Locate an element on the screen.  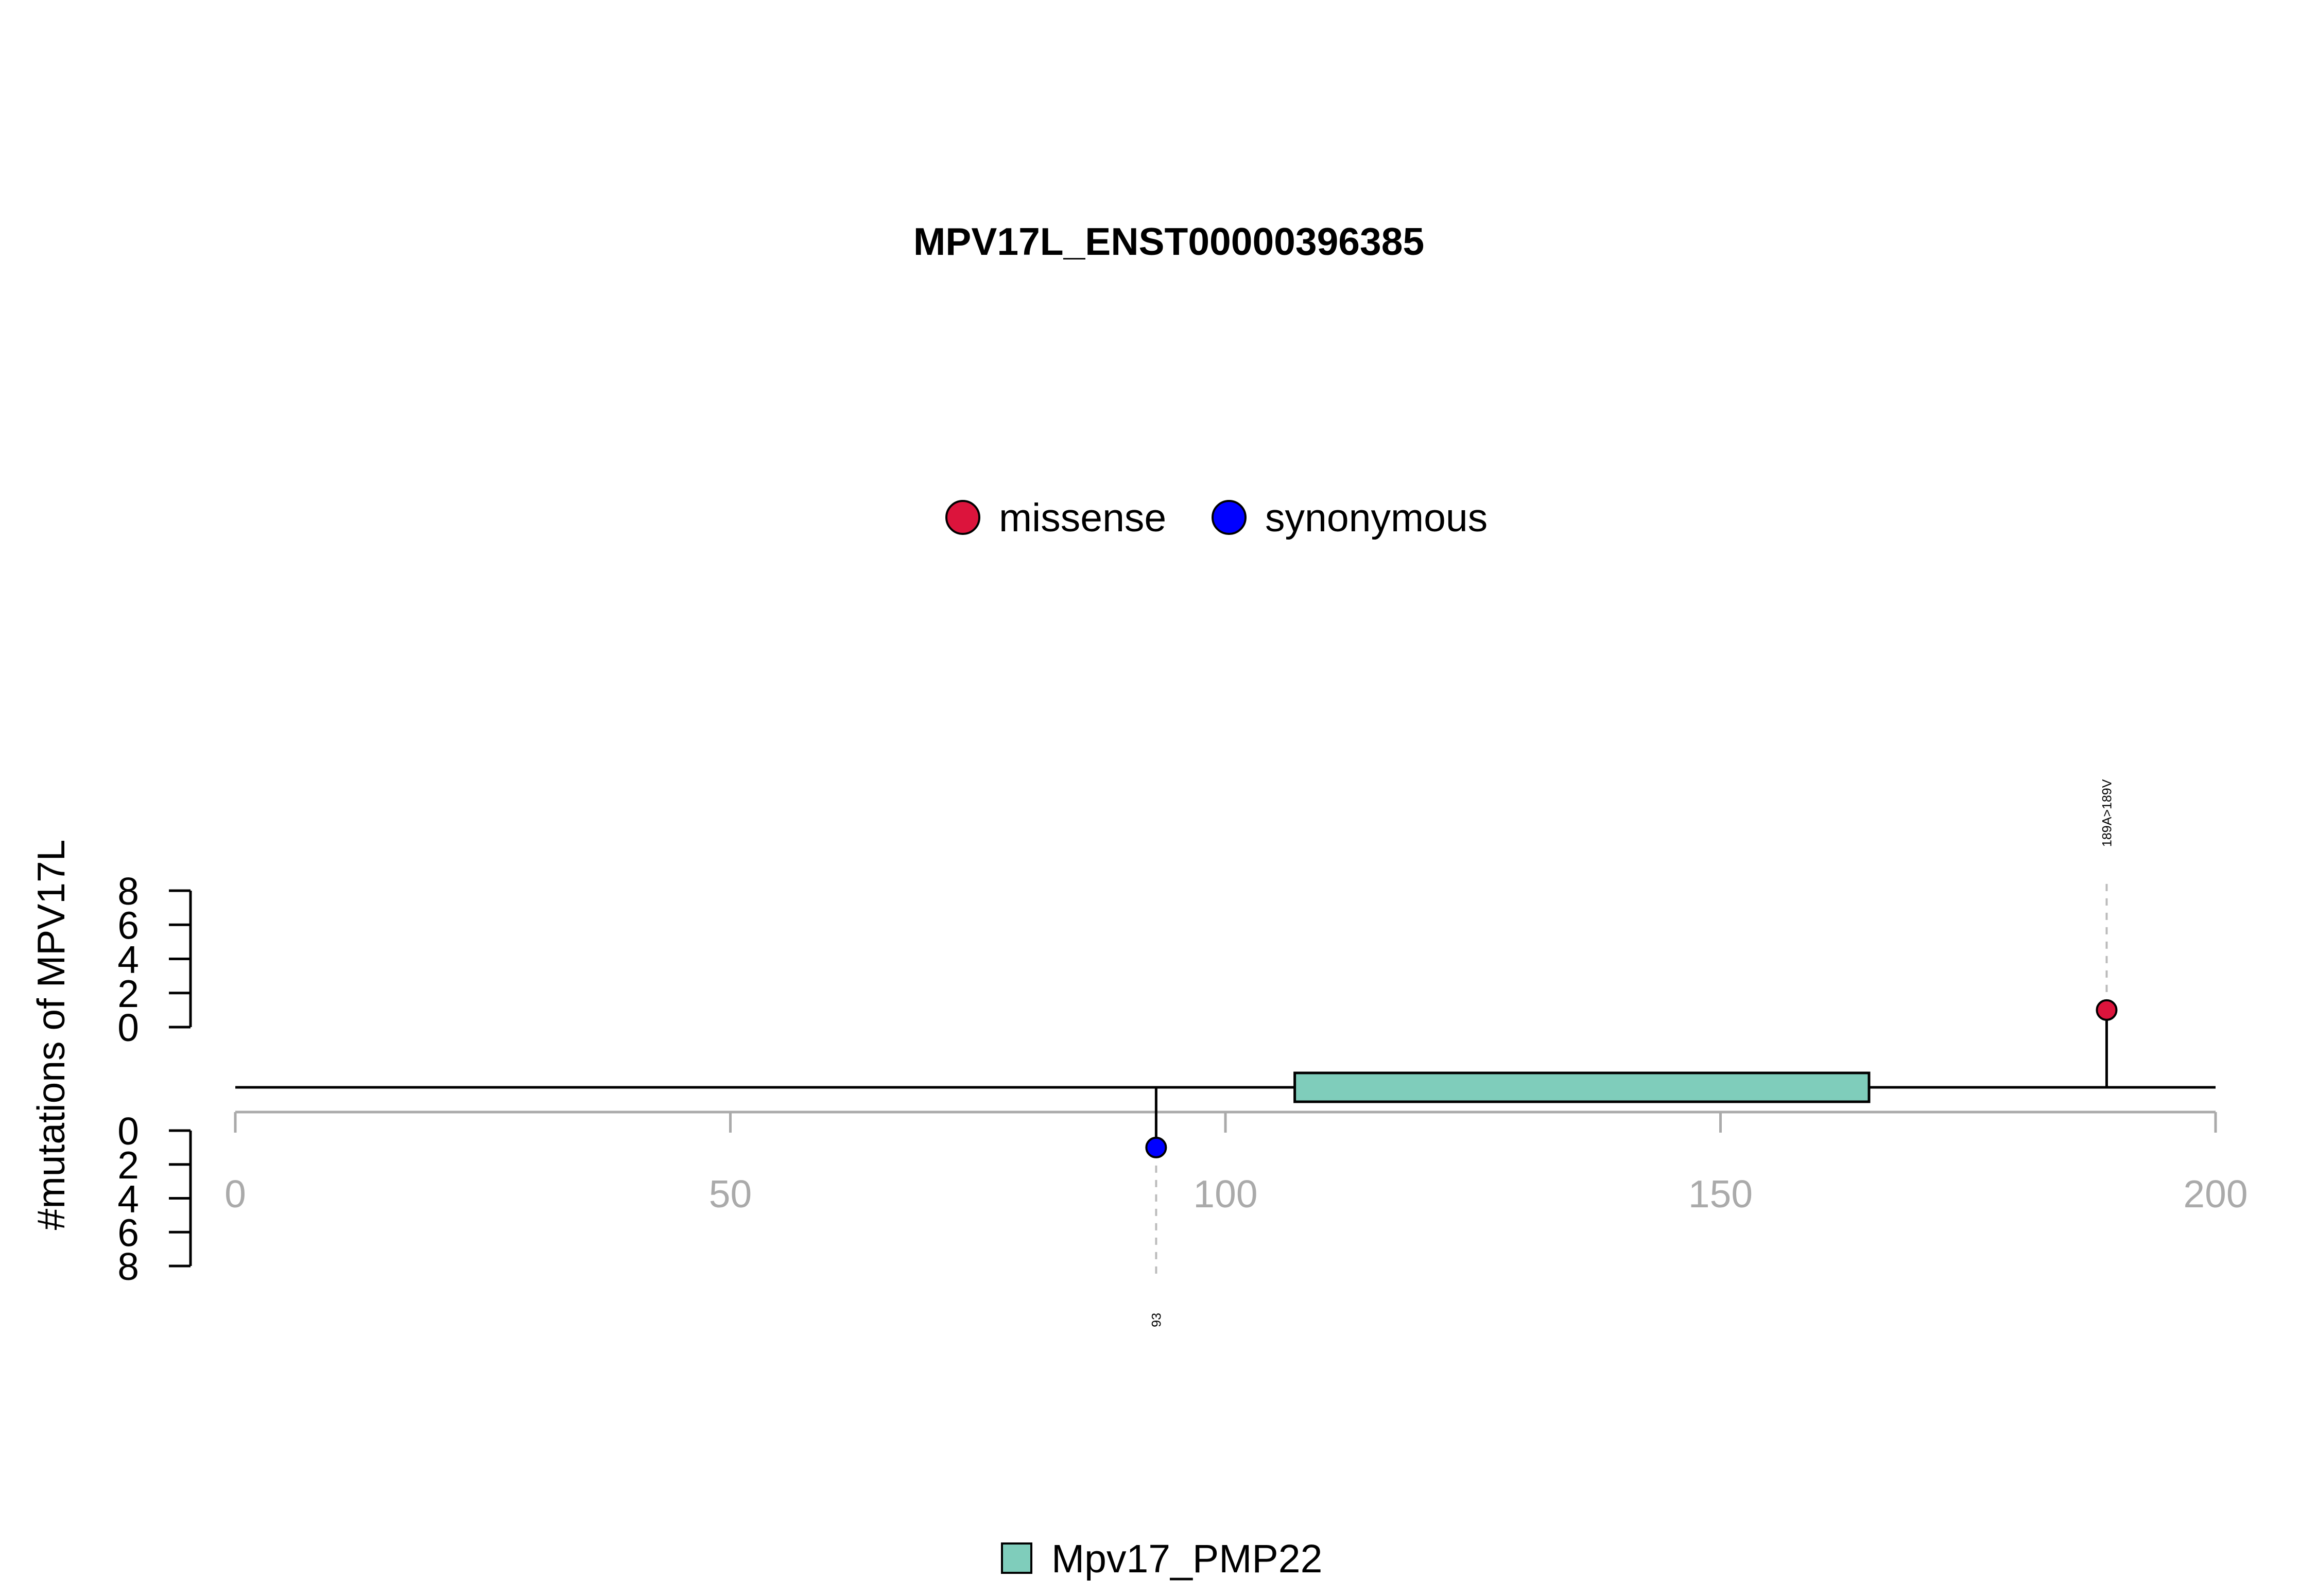
bottom-count-tick-label: 0 is located at coordinates (128, 1131).